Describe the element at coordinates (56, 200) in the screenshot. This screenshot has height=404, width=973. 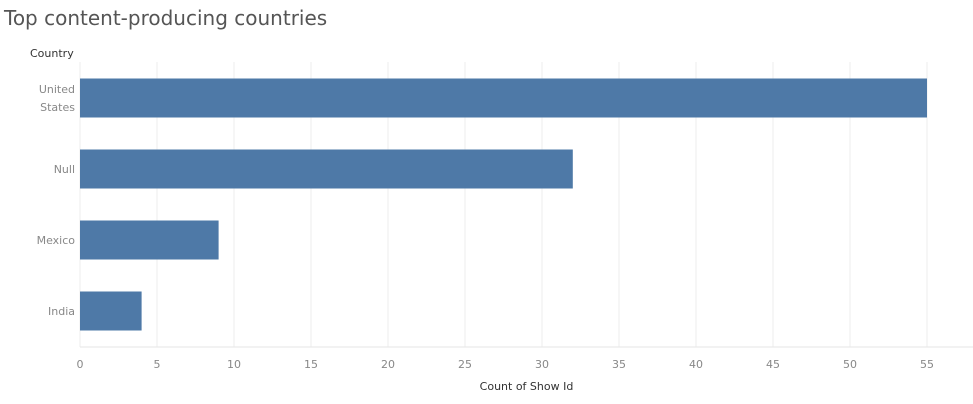
I see `y-axis-categories: United States Null Mexico India` at that location.